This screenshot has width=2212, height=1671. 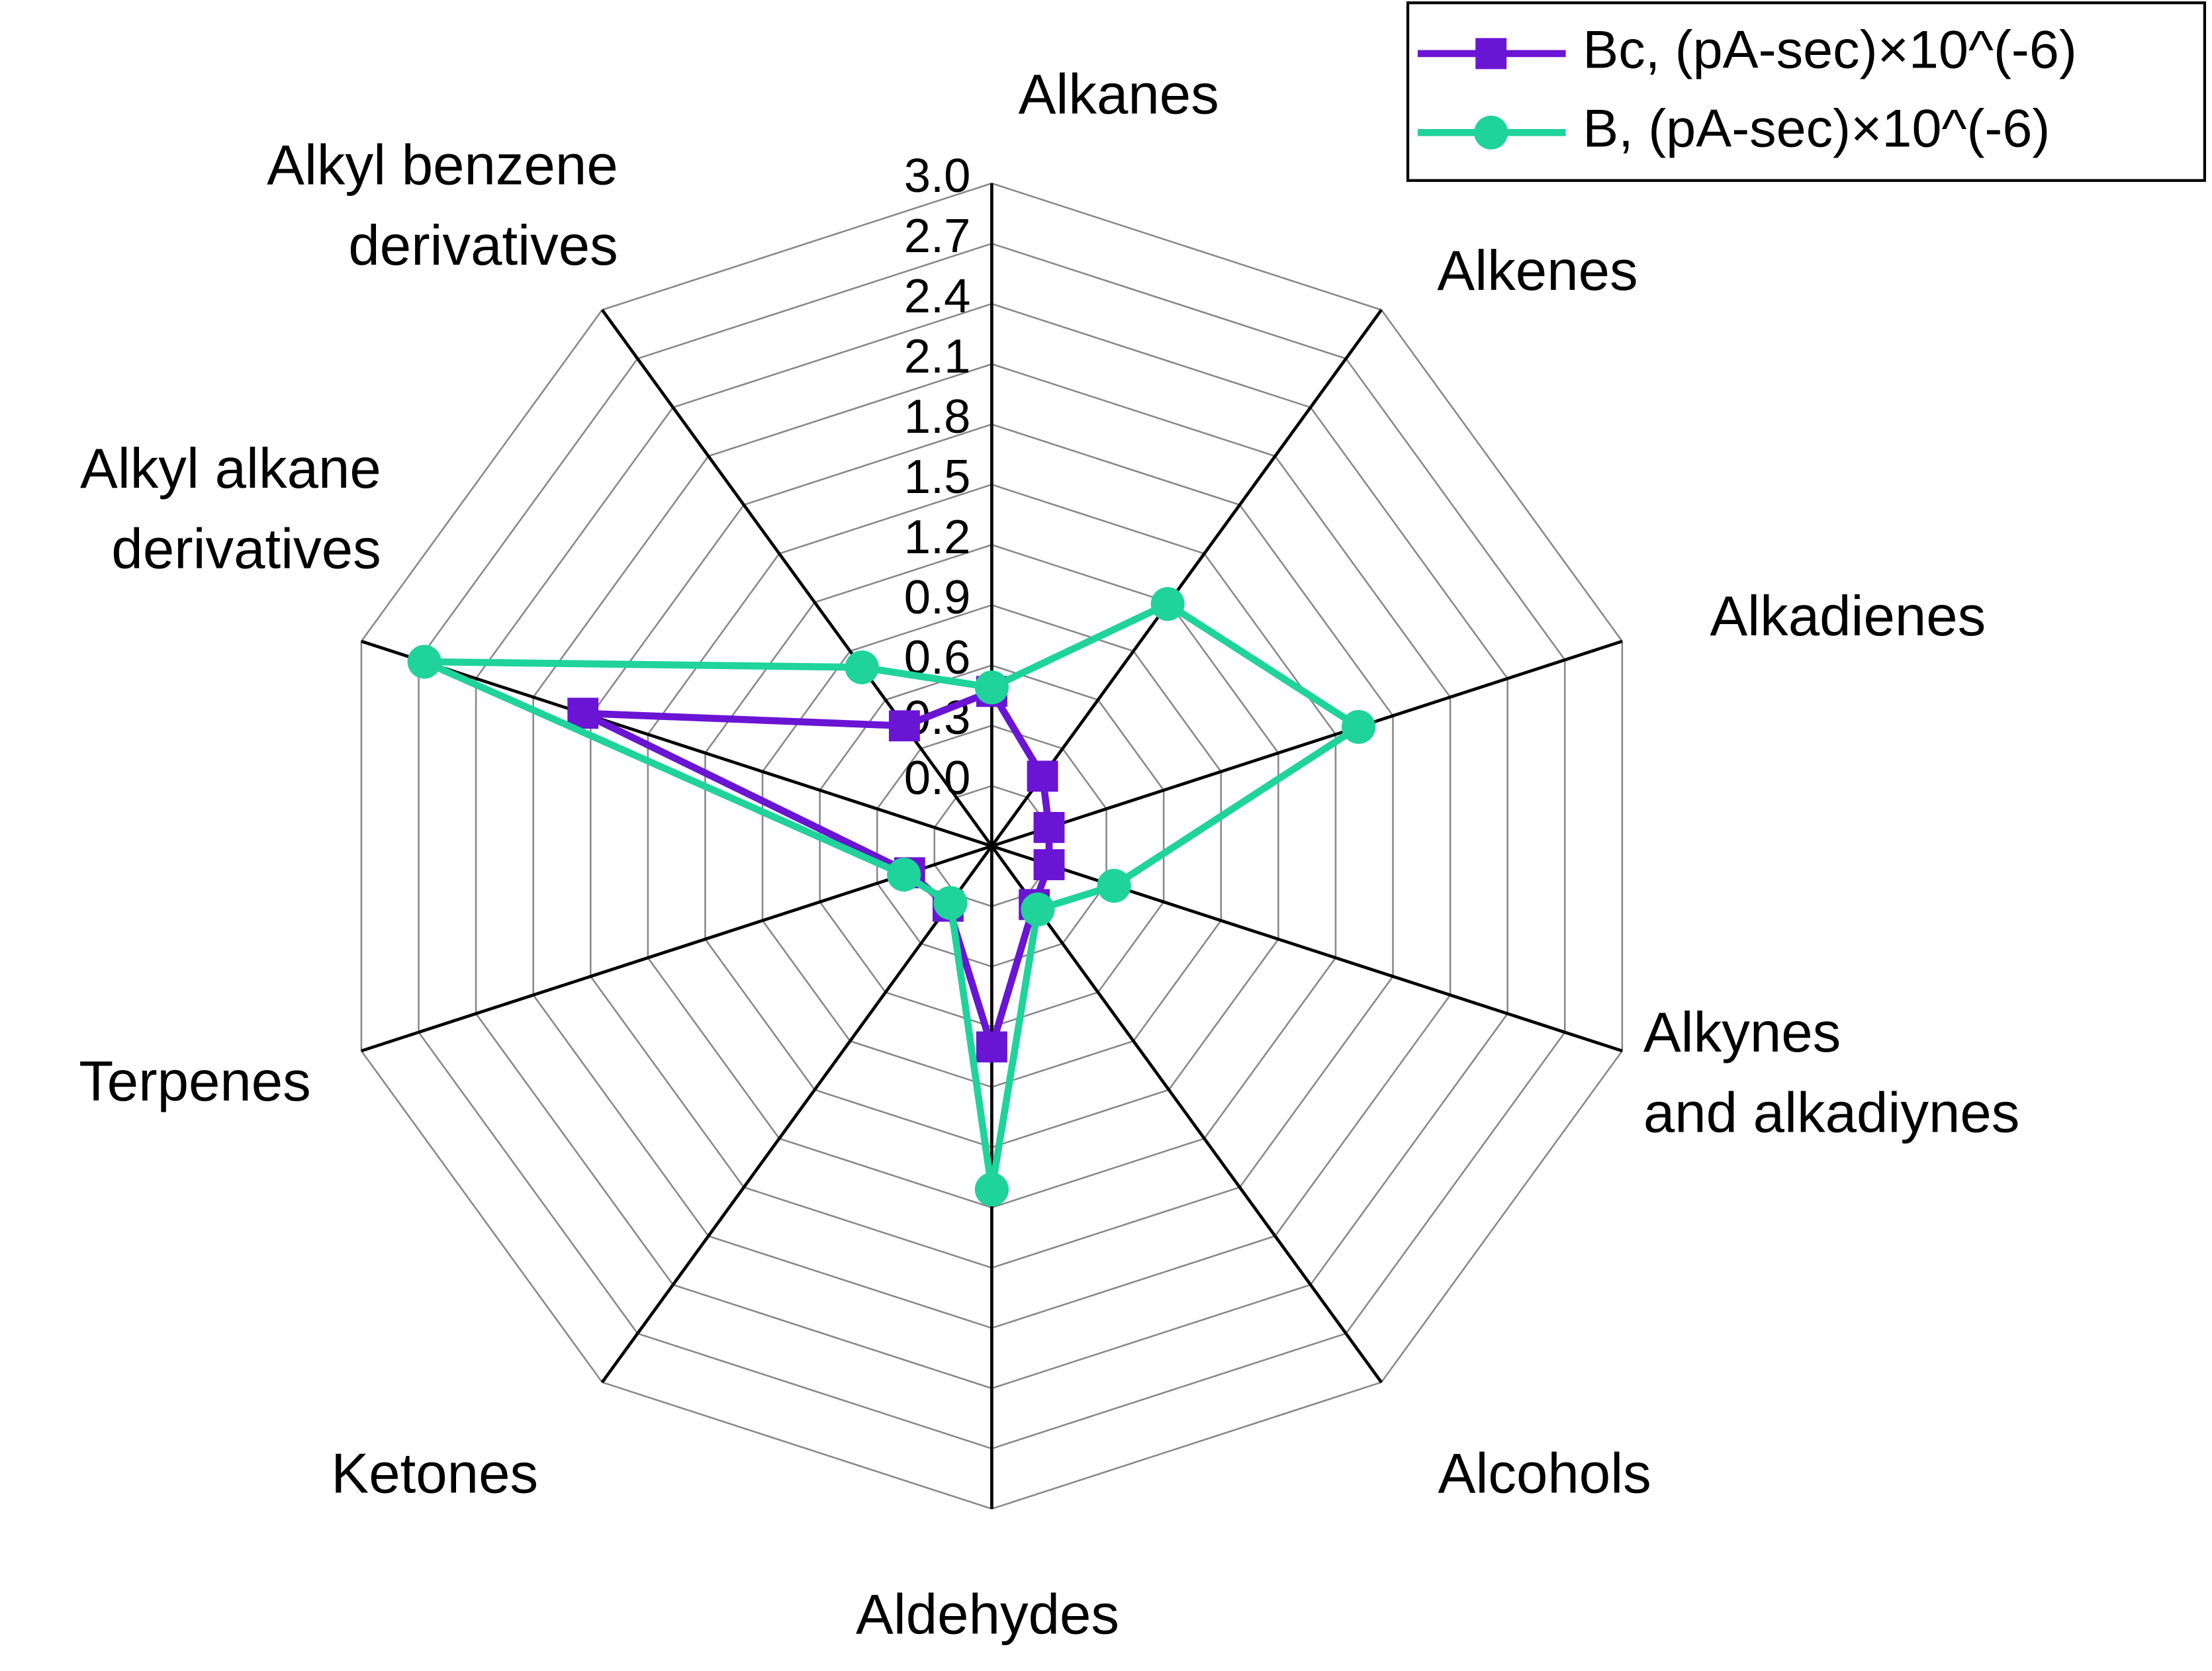 I want to click on category-label: Ketones, so click(x=434, y=1474).